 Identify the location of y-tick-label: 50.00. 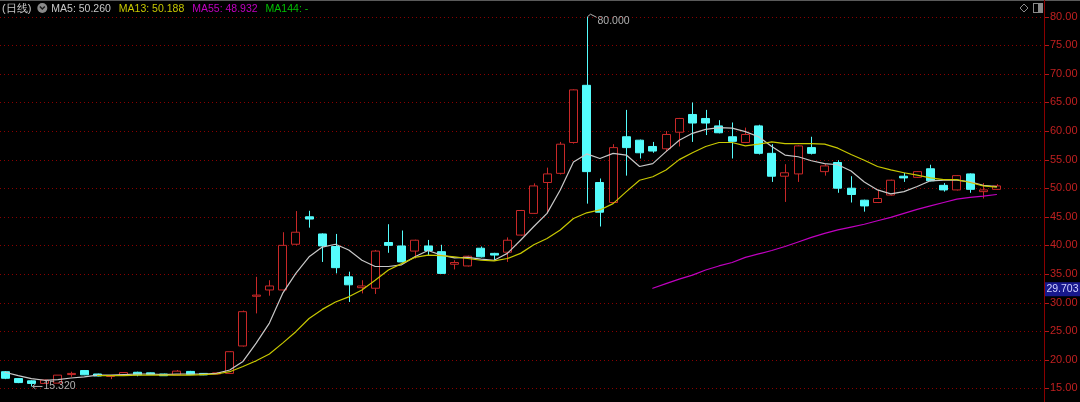
(1064, 187).